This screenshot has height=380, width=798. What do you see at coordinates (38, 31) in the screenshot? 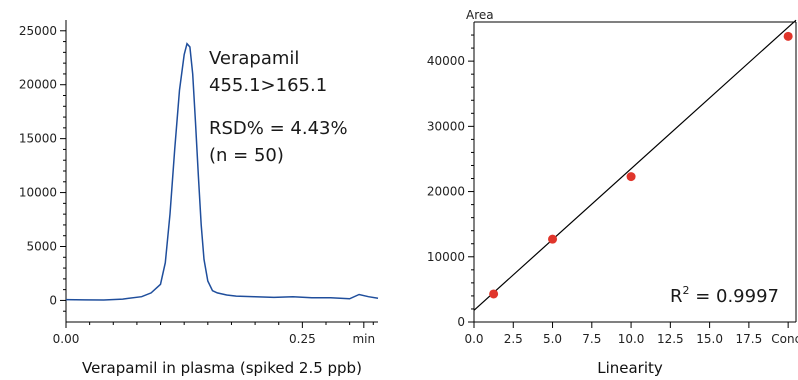
I see `chromatogram-y-tick-label: 25000` at bounding box center [38, 31].